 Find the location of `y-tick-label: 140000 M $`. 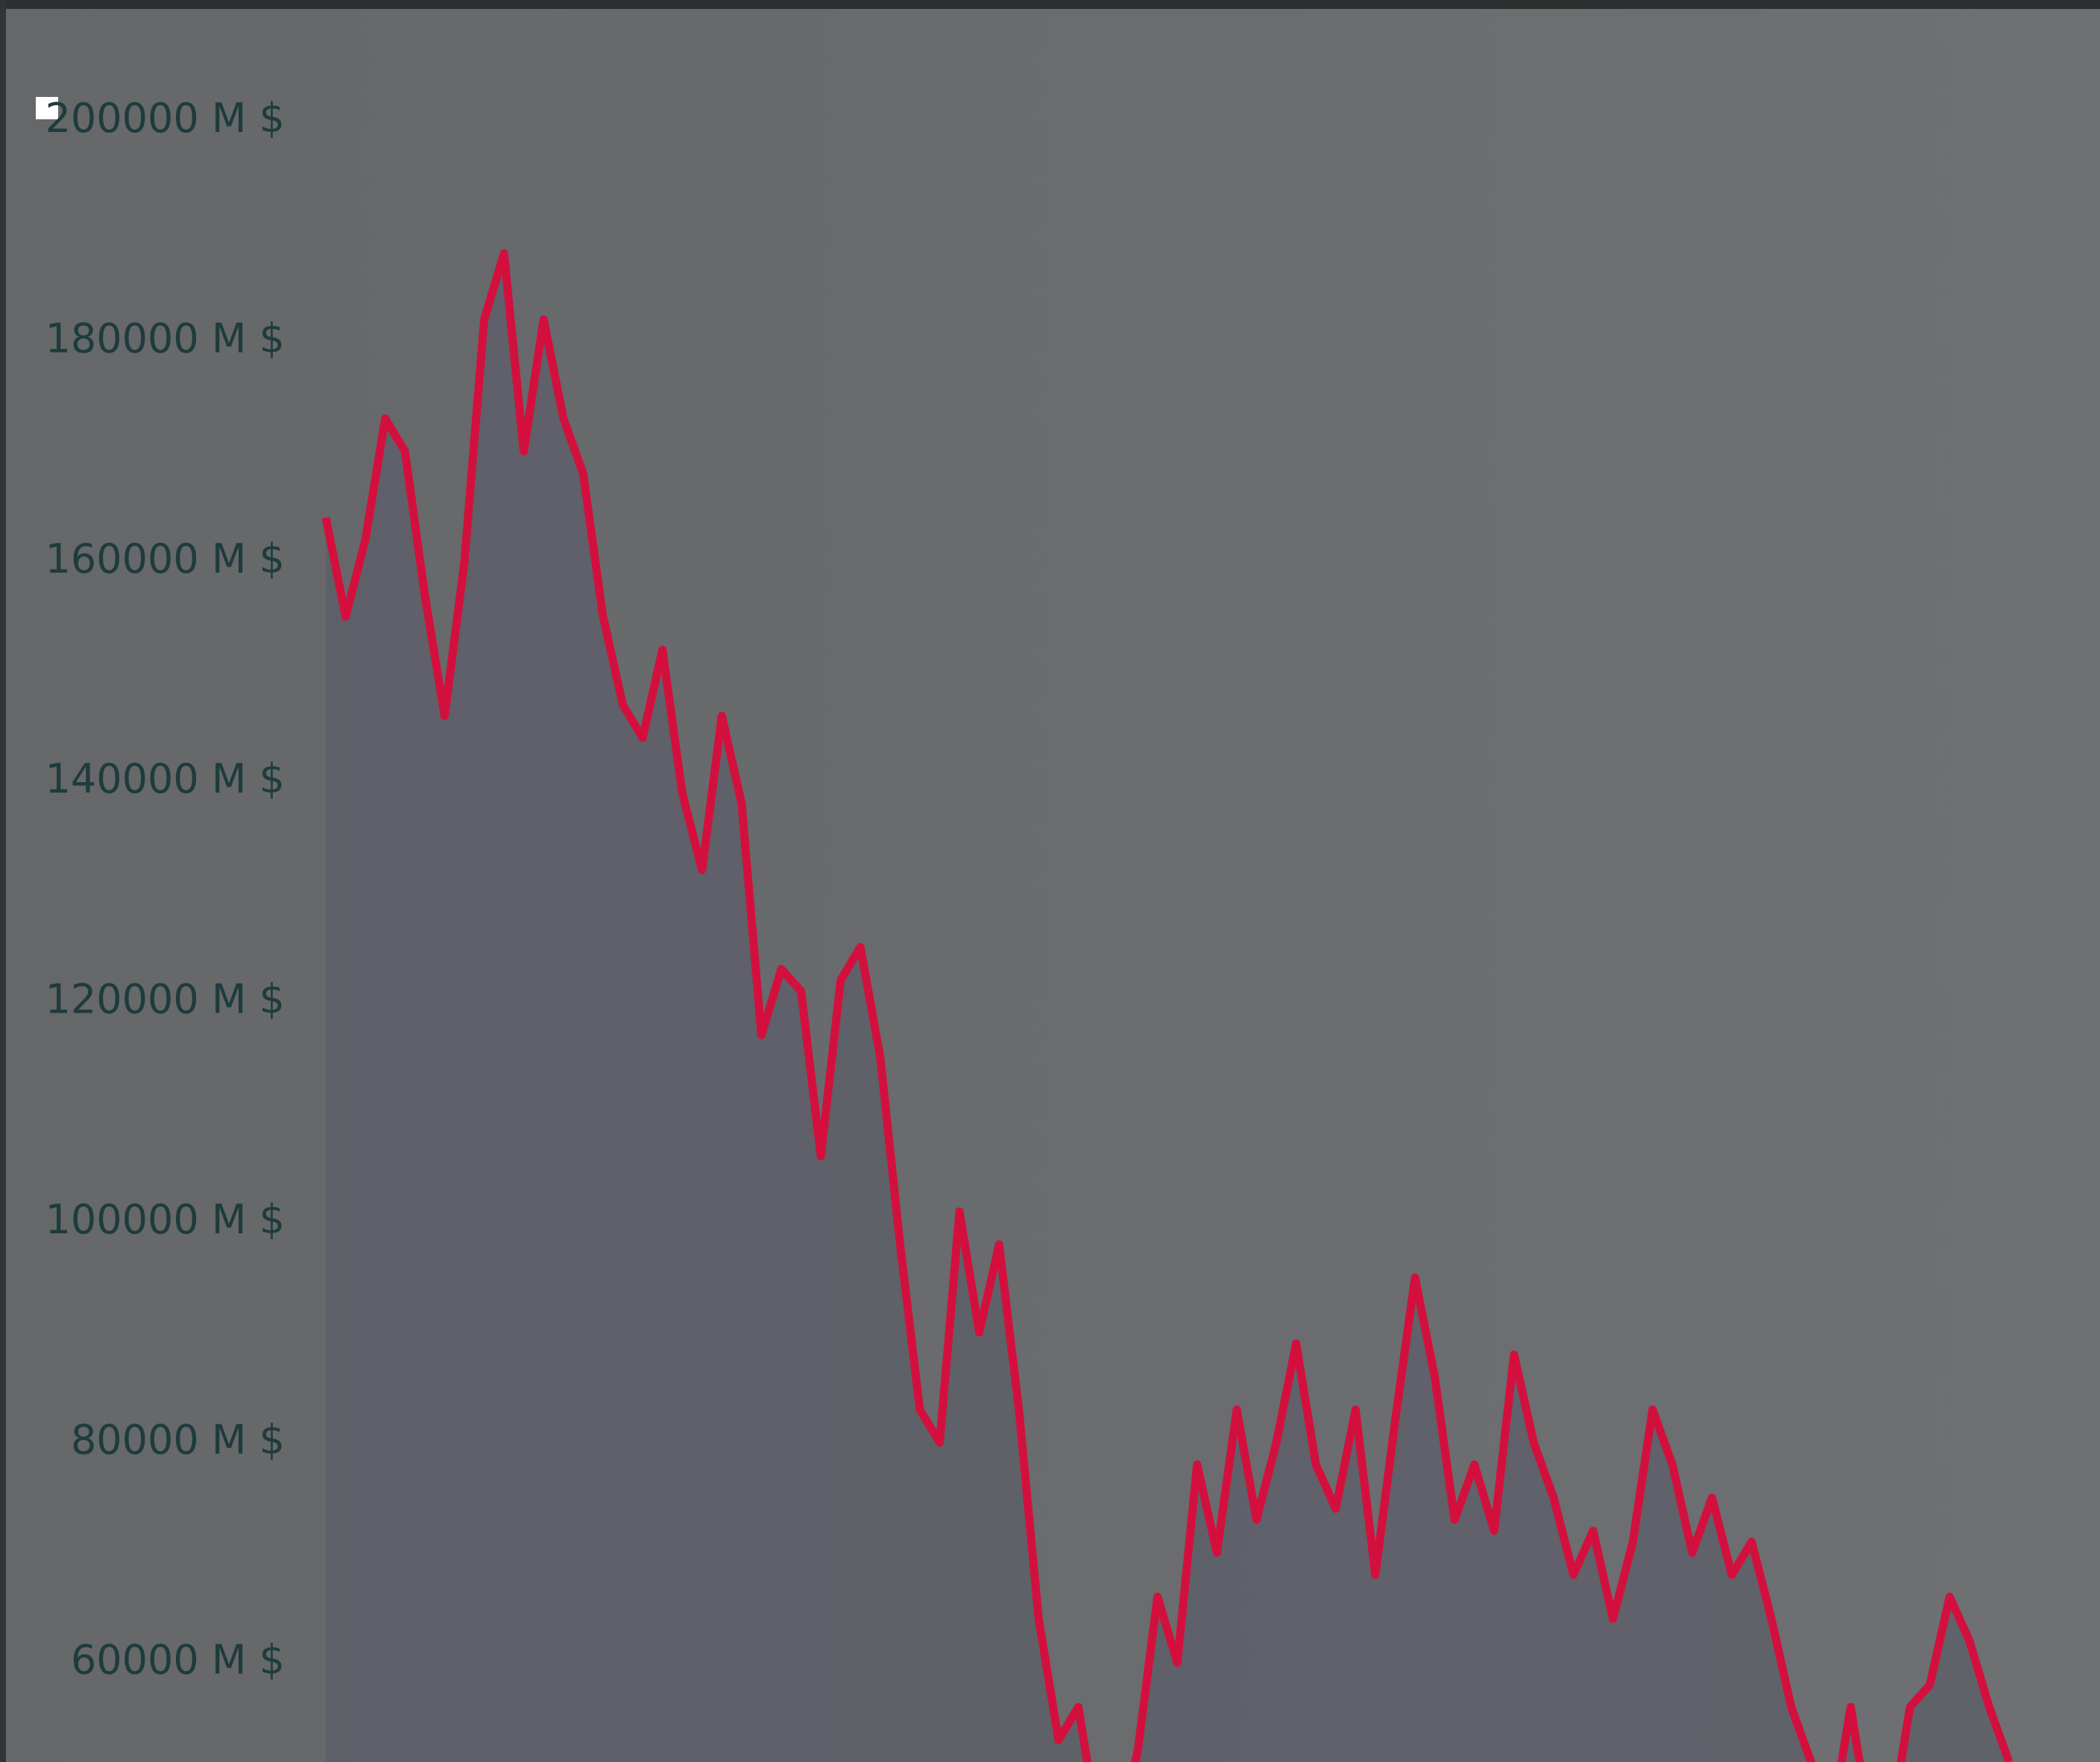

y-tick-label: 140000 M $ is located at coordinates (165, 778).